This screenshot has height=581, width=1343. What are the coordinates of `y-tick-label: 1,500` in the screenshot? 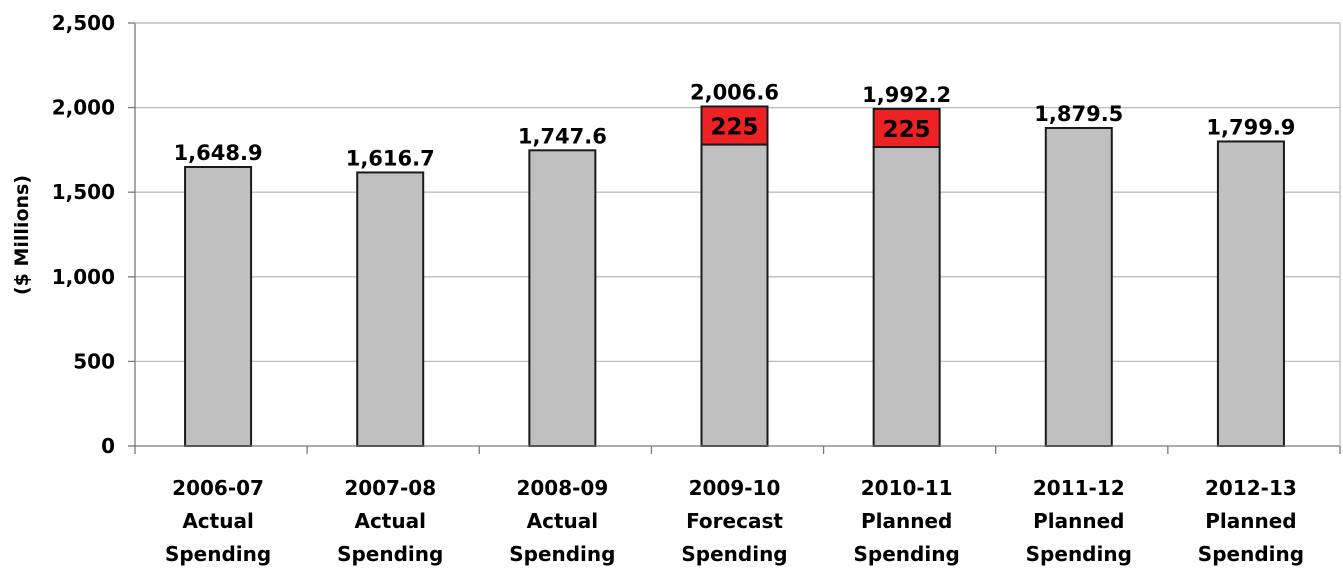 It's located at (83, 192).